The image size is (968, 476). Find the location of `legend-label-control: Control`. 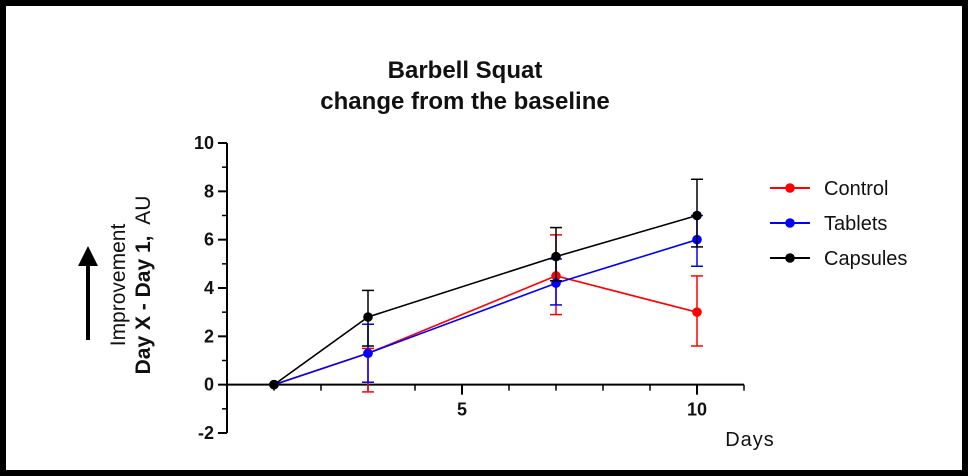

legend-label-control: Control is located at coordinates (856, 189).